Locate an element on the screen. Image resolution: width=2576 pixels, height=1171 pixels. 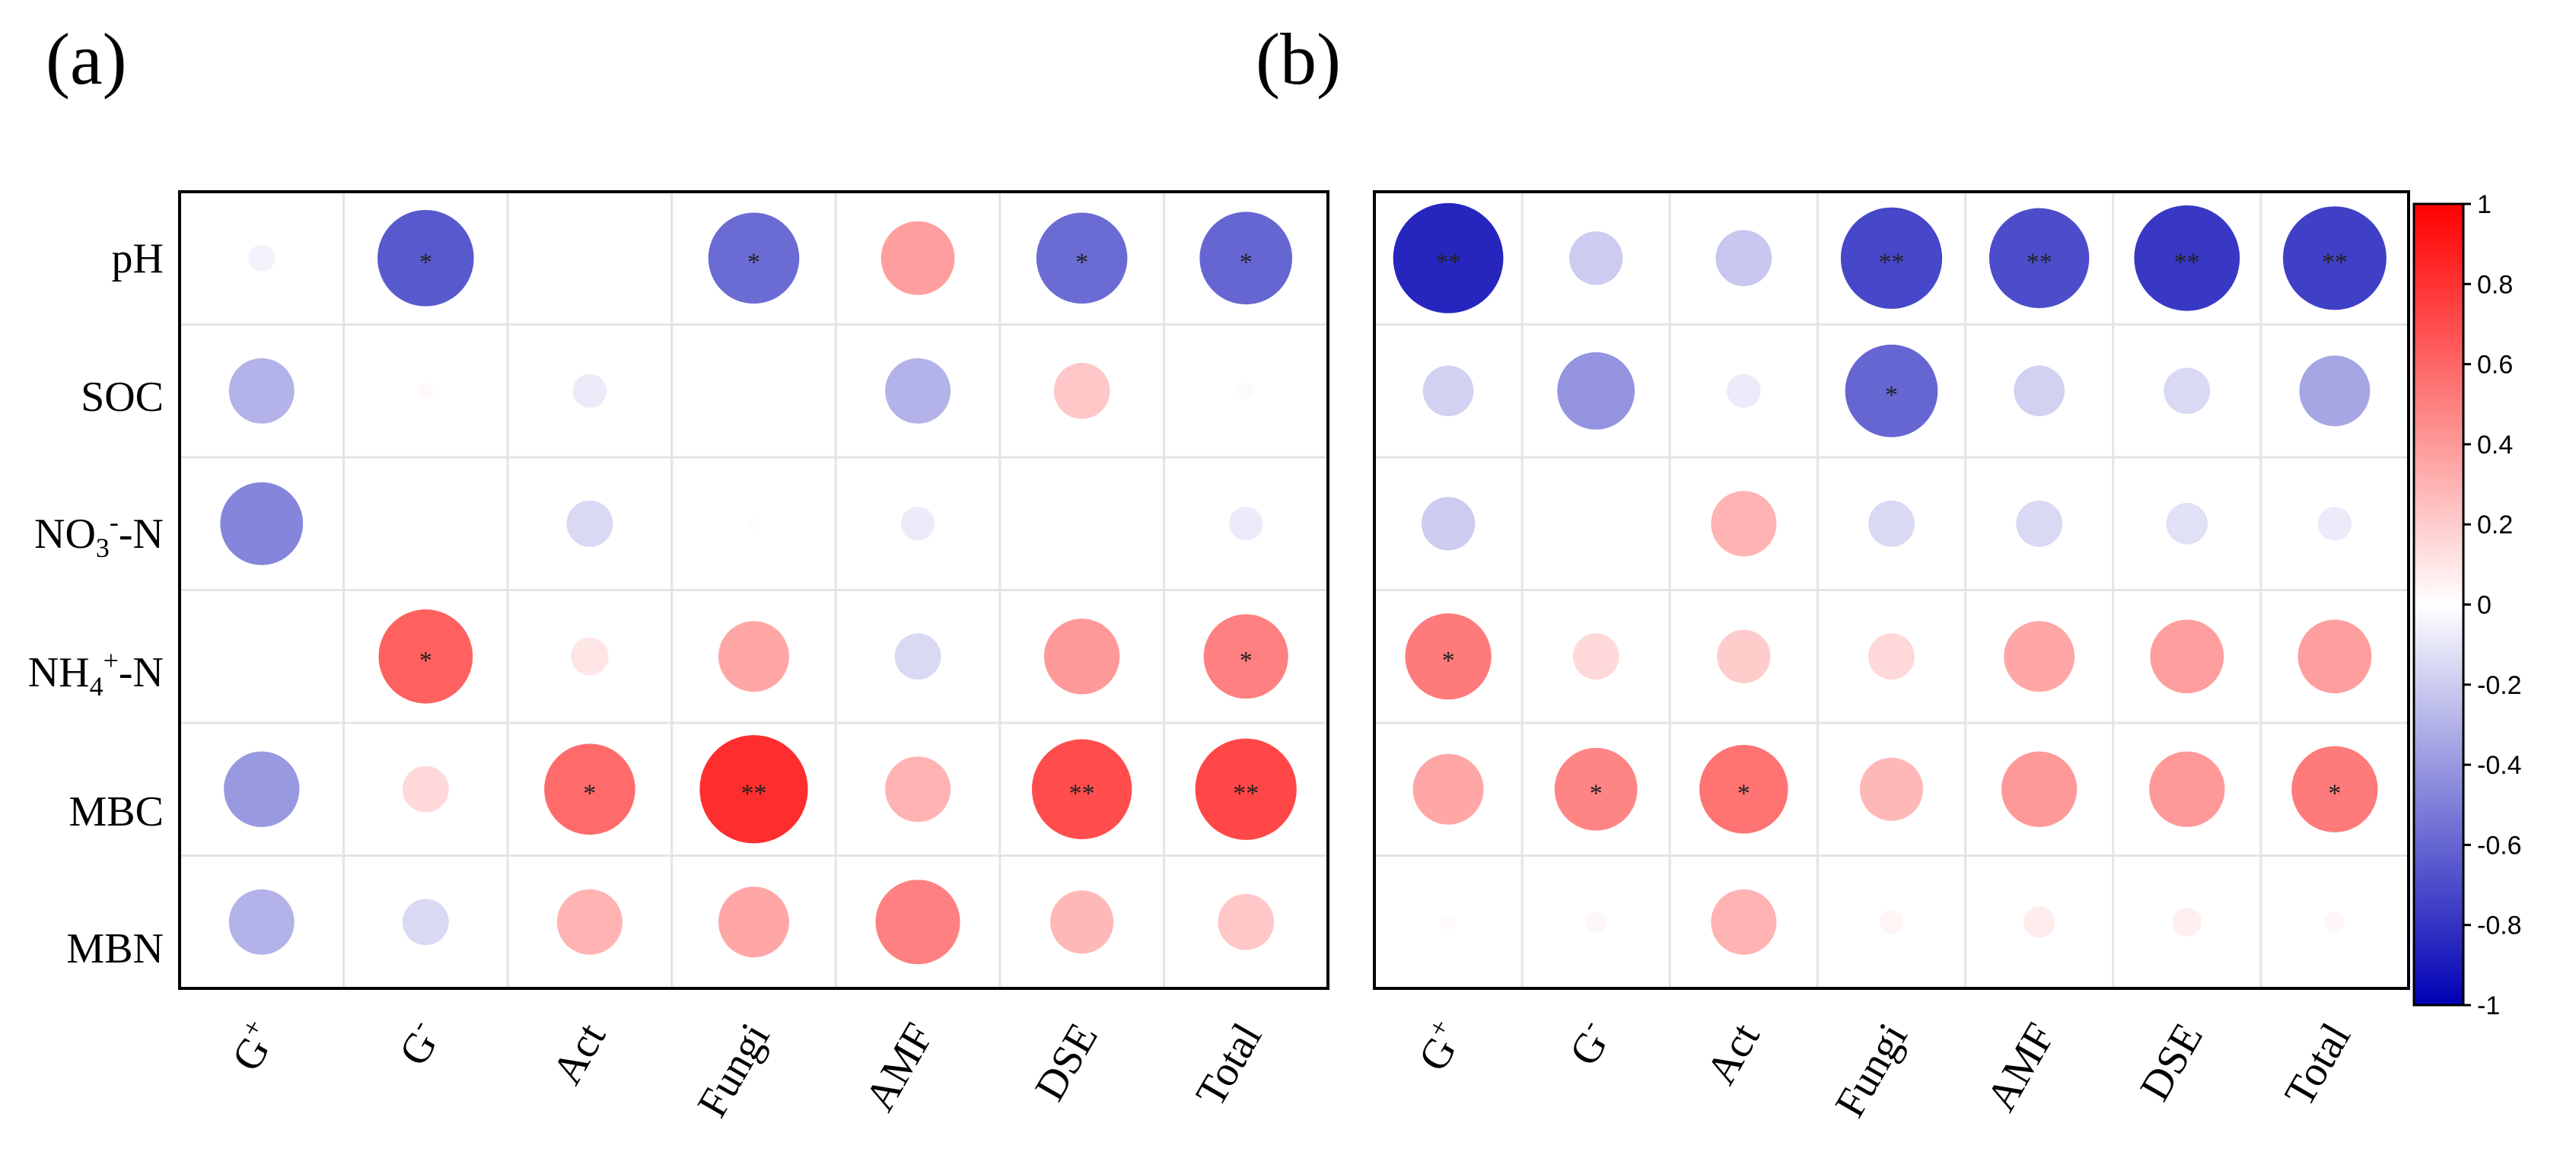
row-label-no3n-sup: - is located at coordinates (114, 522).